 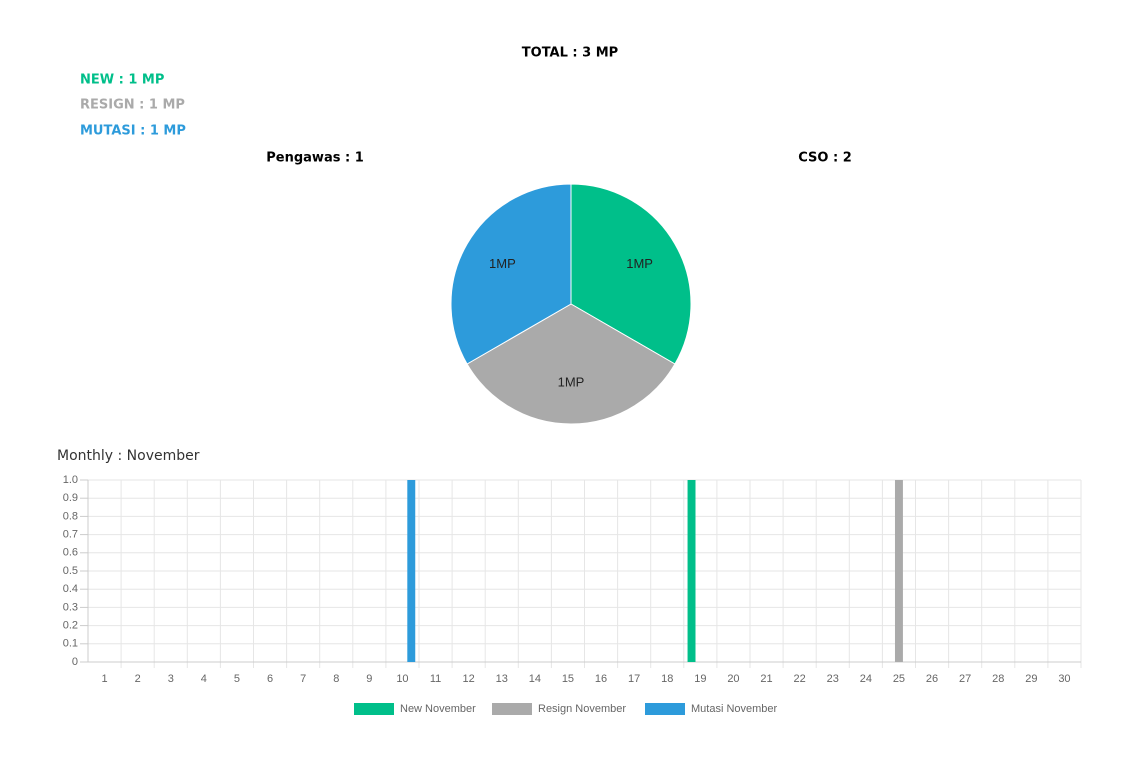 What do you see at coordinates (535, 679) in the screenshot?
I see `x-tick-label: 14` at bounding box center [535, 679].